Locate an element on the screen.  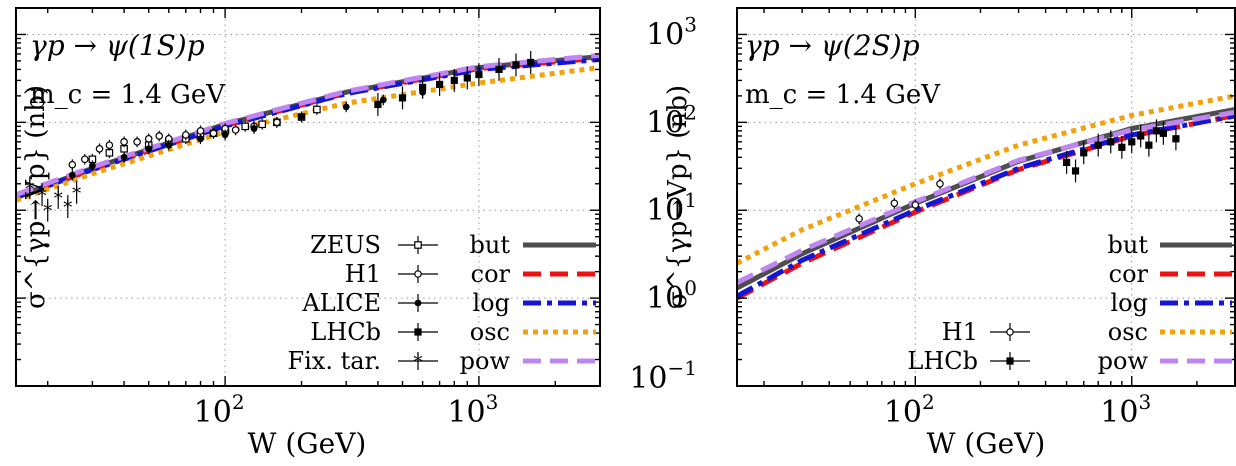
y-tick-label: 10⁻¹ is located at coordinates (663, 376).